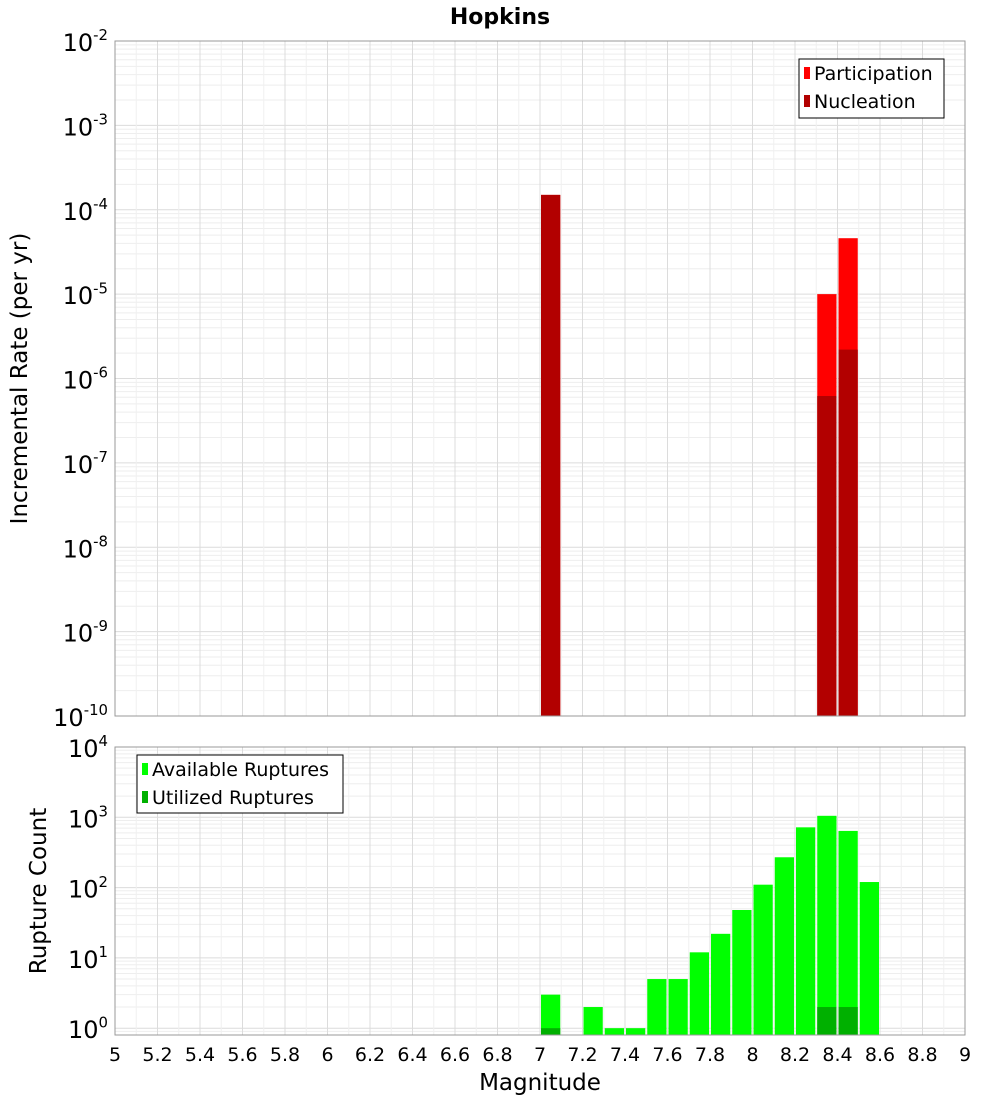  I want to click on legend-count: Available Ruptures Utilized Ruptures, so click(240, 784).